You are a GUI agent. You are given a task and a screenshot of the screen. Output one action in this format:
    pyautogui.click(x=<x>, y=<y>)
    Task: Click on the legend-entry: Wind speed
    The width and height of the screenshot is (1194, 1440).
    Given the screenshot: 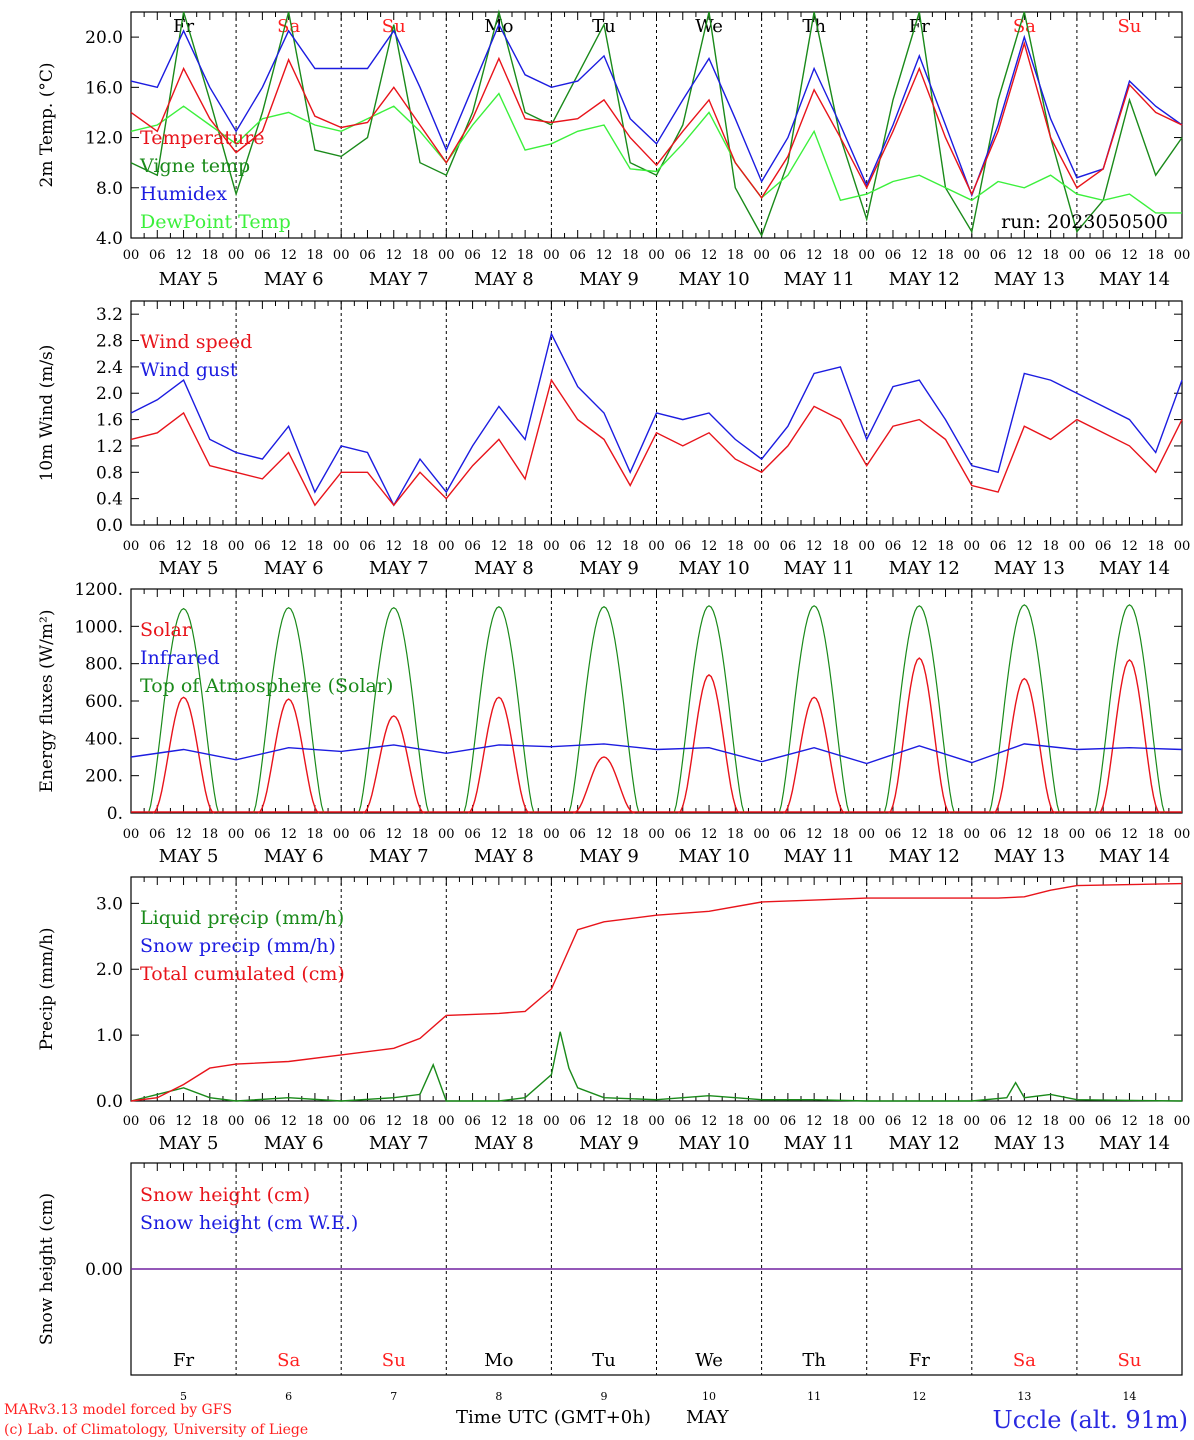 What is the action you would take?
    pyautogui.click(x=196, y=342)
    